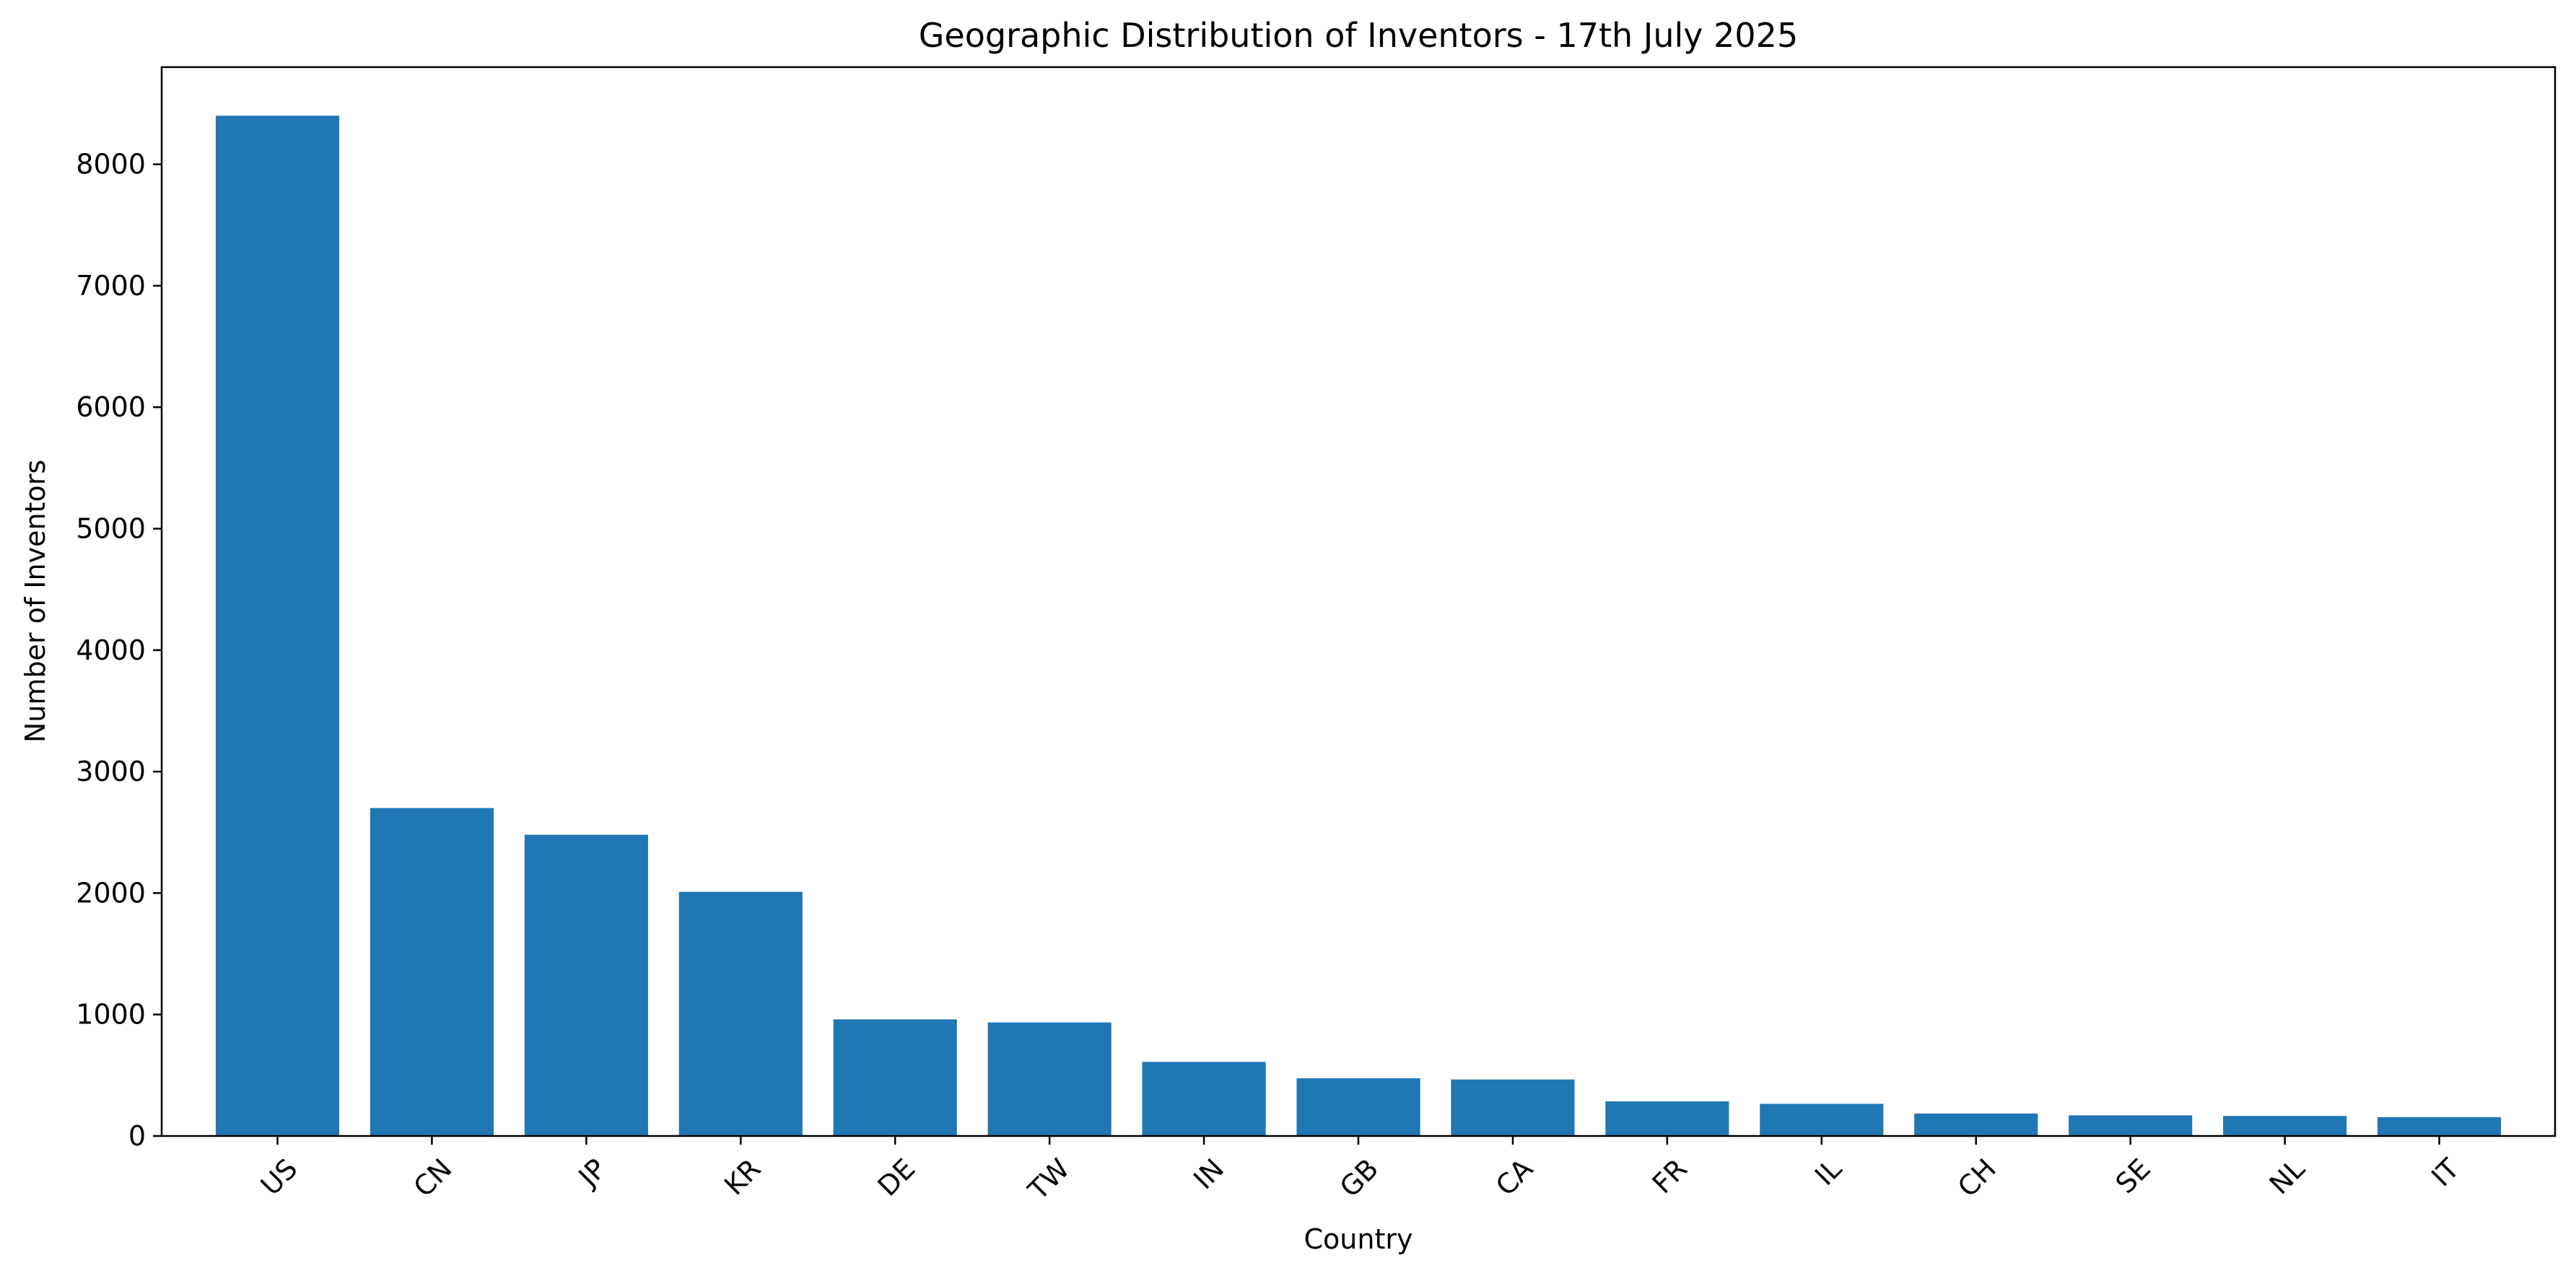  I want to click on y-tick-label: 4000, so click(111, 650).